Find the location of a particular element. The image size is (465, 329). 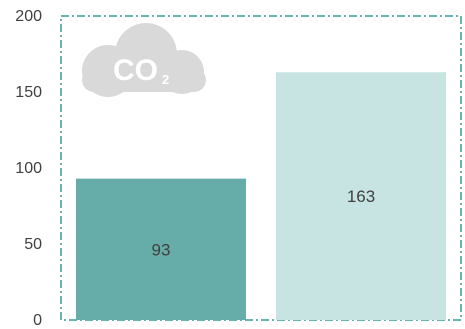

bar-value-label: 93 is located at coordinates (161, 249).